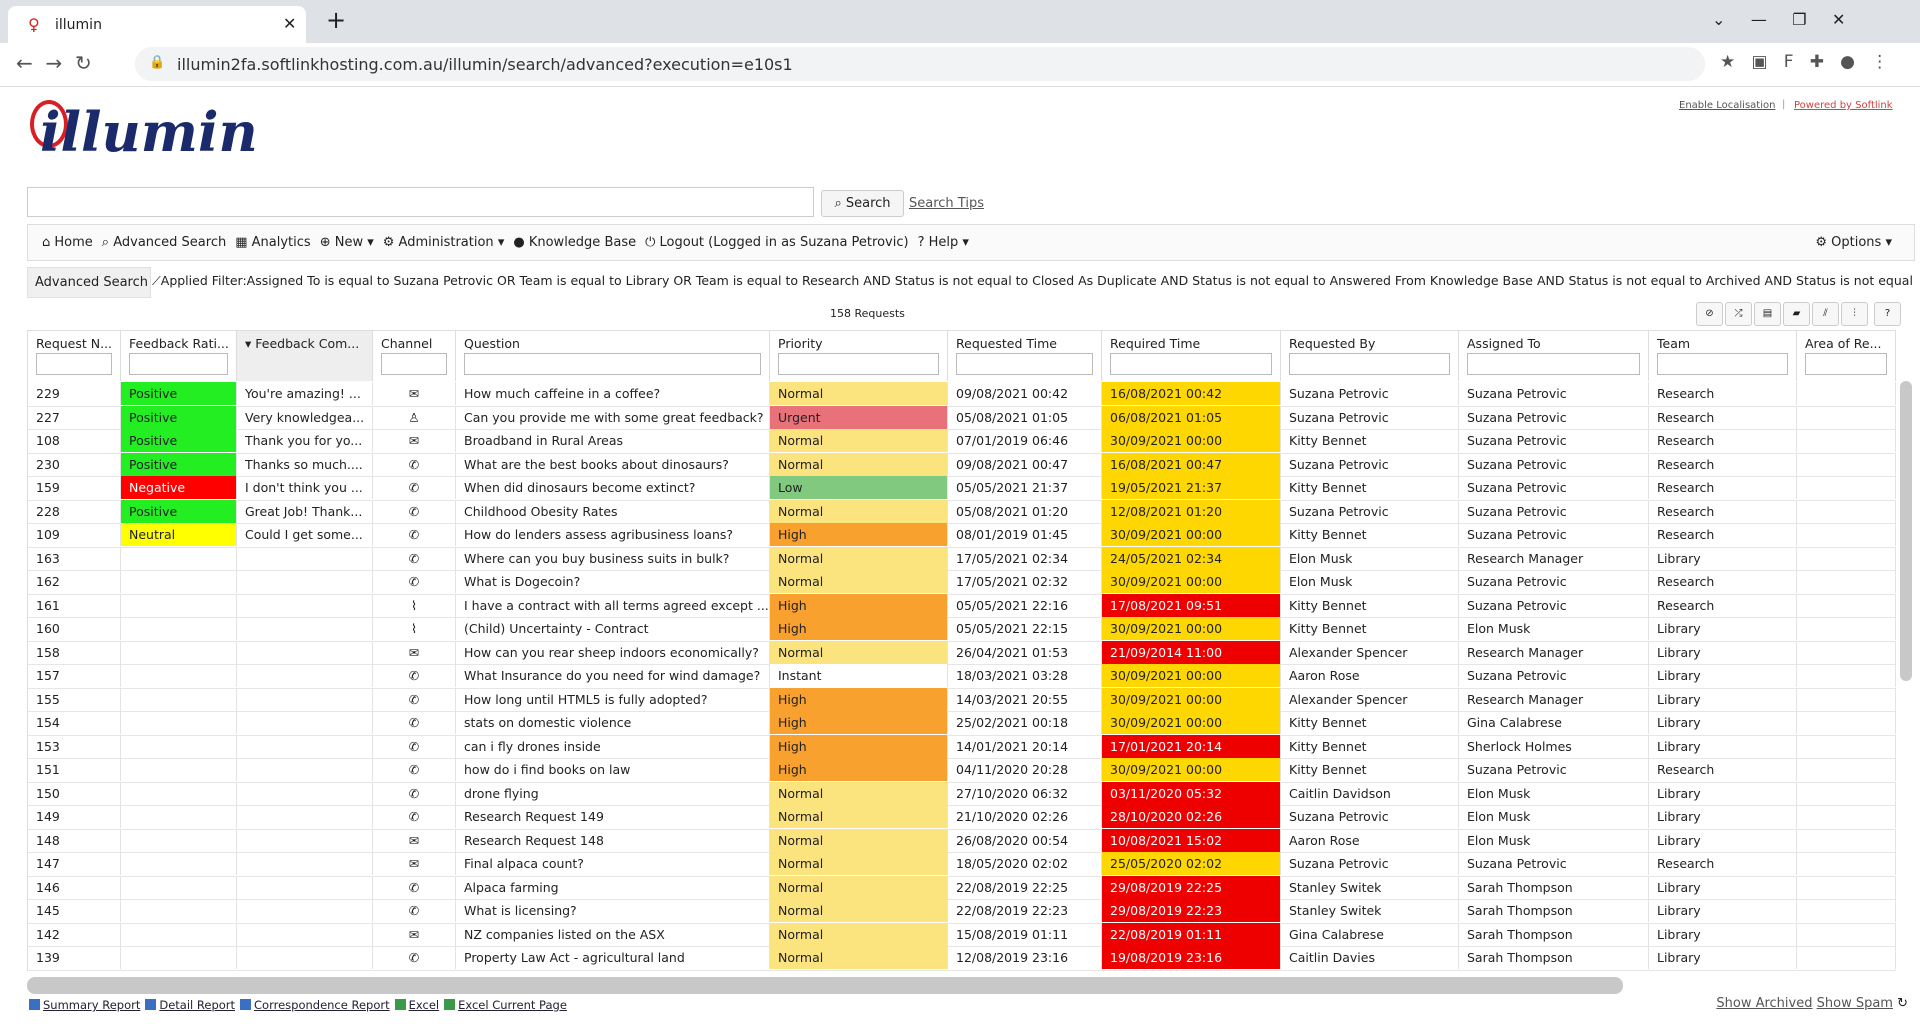 Image resolution: width=1920 pixels, height=1030 pixels. Describe the element at coordinates (67, 242) in the screenshot. I see `nav-item: ⌂ Home` at that location.